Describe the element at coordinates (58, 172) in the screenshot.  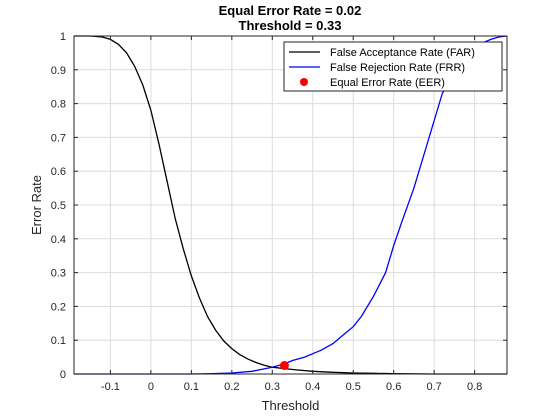
I see `y-tick-label: 0.6` at that location.